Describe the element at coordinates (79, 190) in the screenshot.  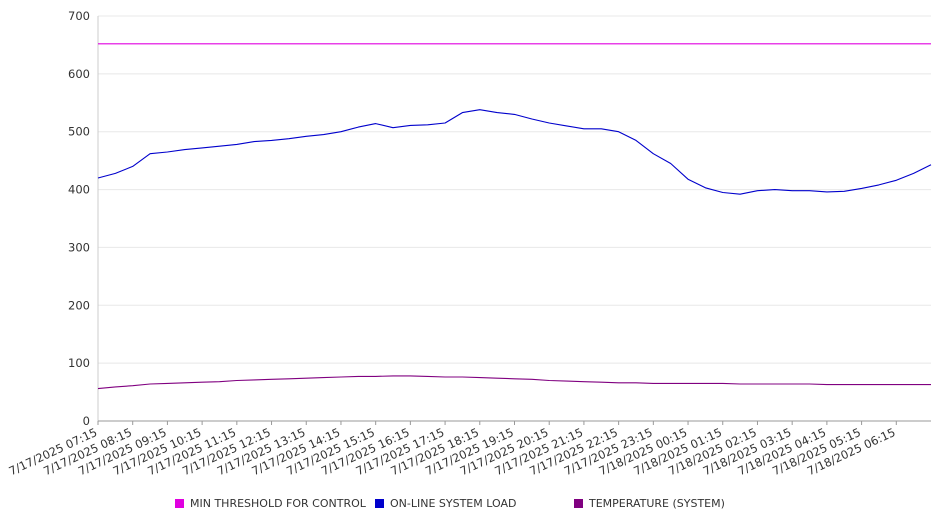
I see `y-tick-label-400: 400` at that location.